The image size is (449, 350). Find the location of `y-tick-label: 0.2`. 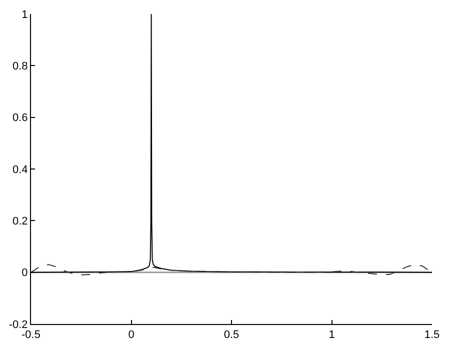

y-tick-label: 0.2 is located at coordinates (20, 222).